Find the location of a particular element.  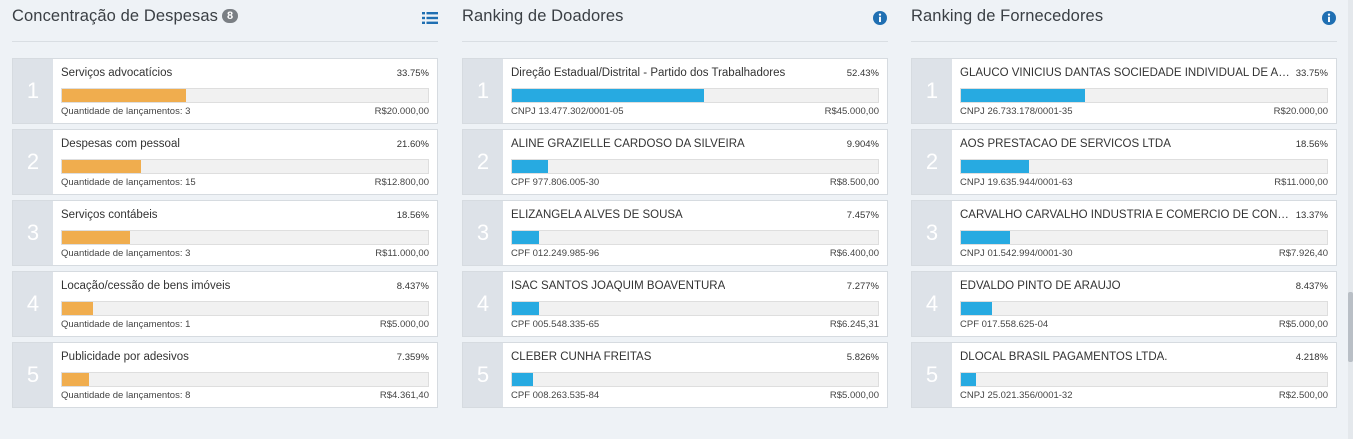

donor-value: R$8.500,00 is located at coordinates (854, 182).